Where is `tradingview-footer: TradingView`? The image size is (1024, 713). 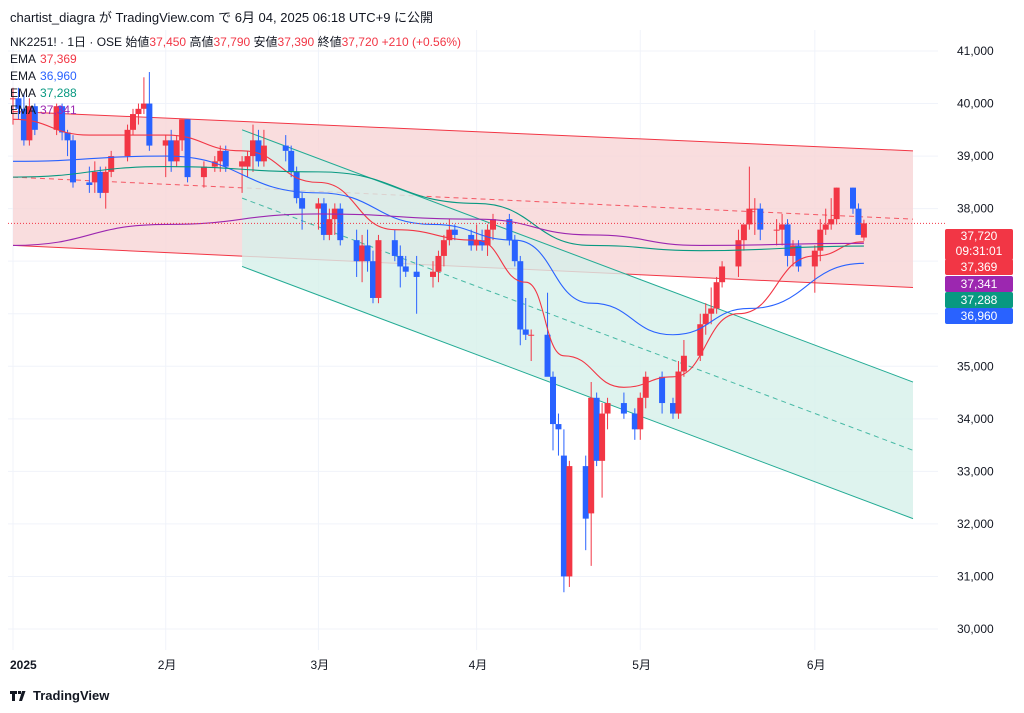 tradingview-footer: TradingView is located at coordinates (59, 695).